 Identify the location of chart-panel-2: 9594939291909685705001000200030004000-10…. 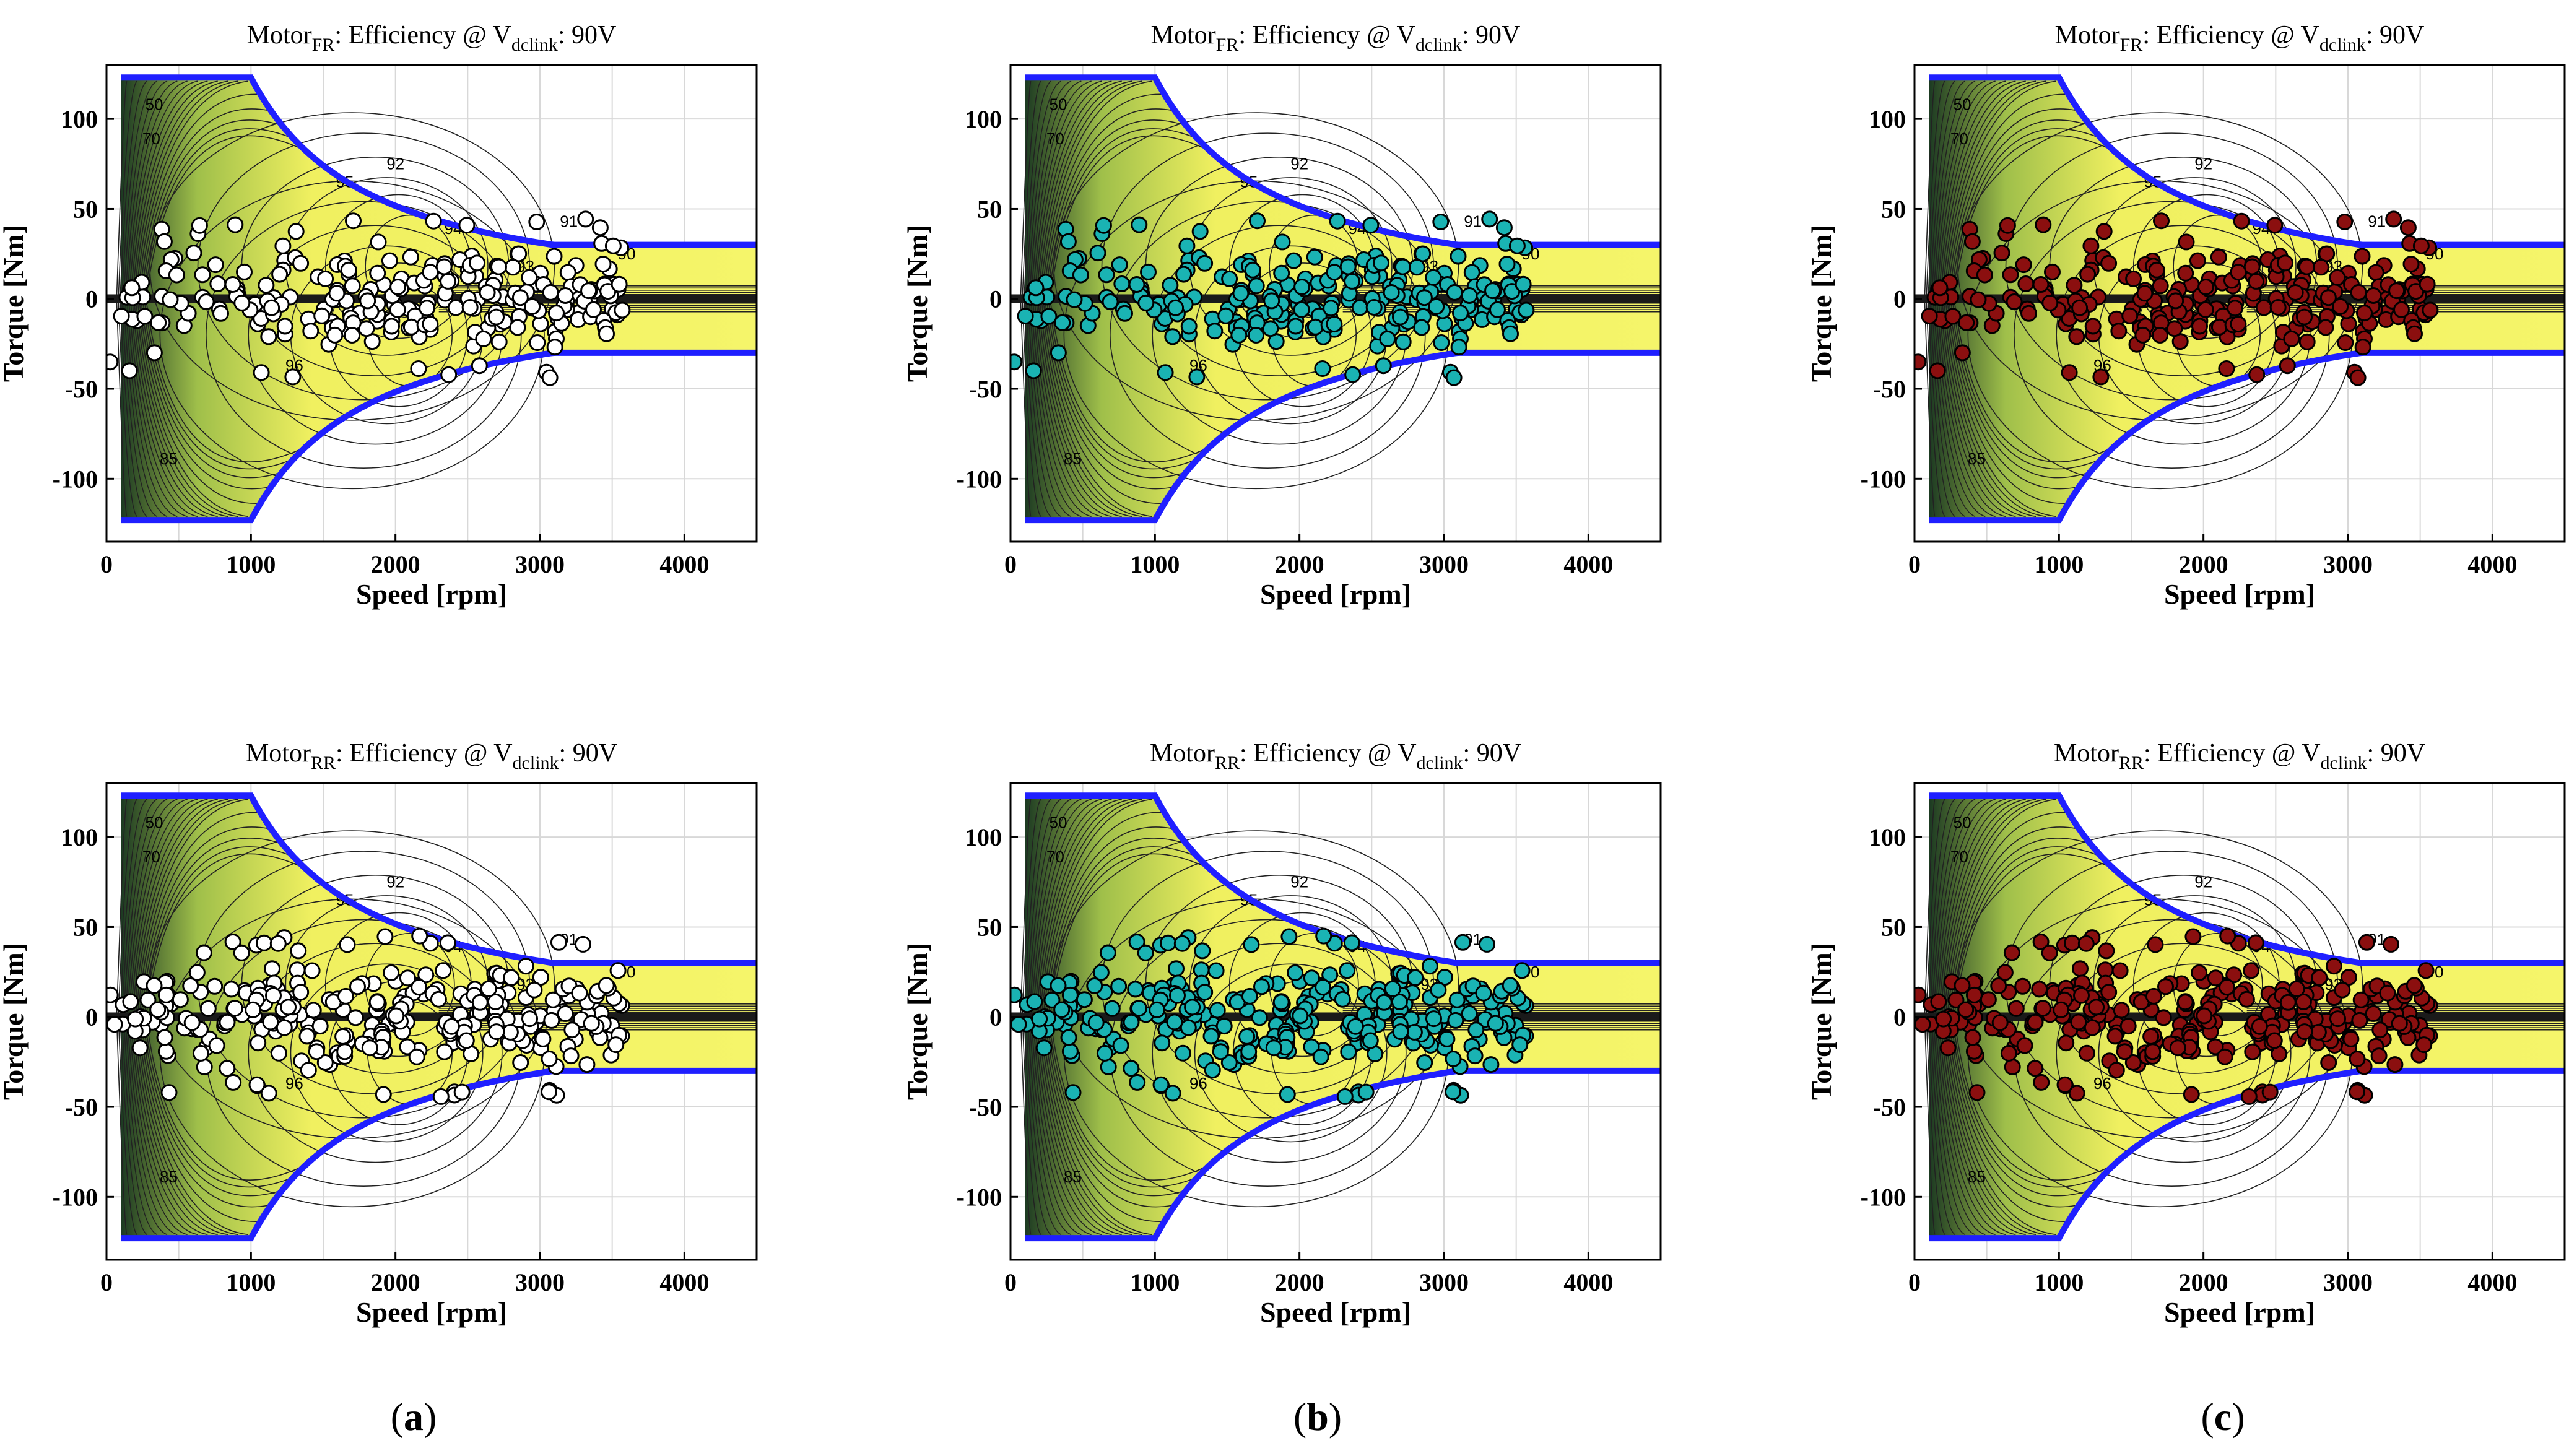
(1282, 316).